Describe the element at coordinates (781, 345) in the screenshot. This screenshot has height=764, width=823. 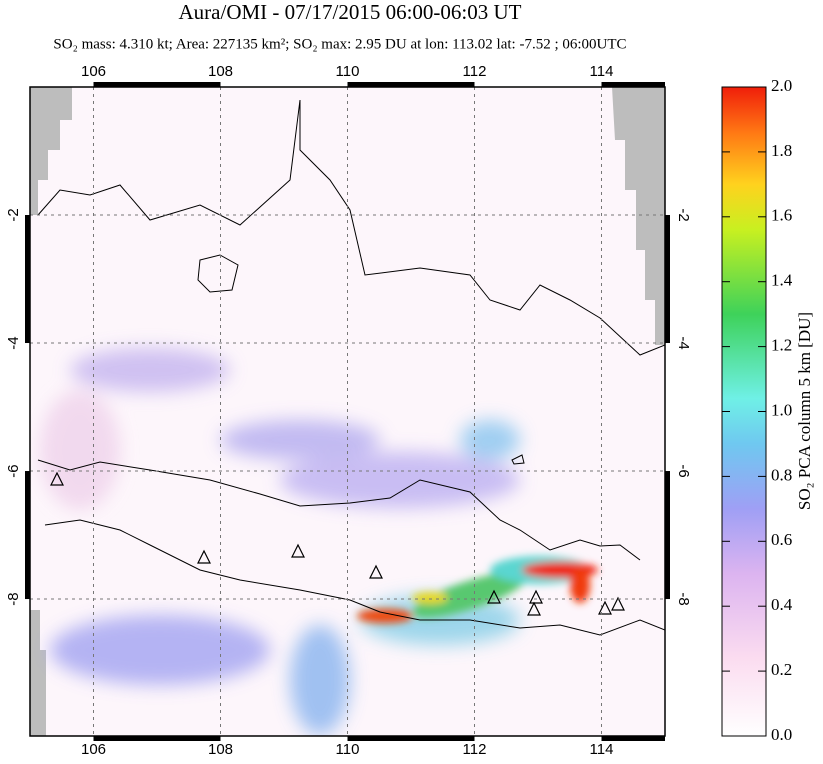
I see `colorbar-tick-label: 1.2` at that location.